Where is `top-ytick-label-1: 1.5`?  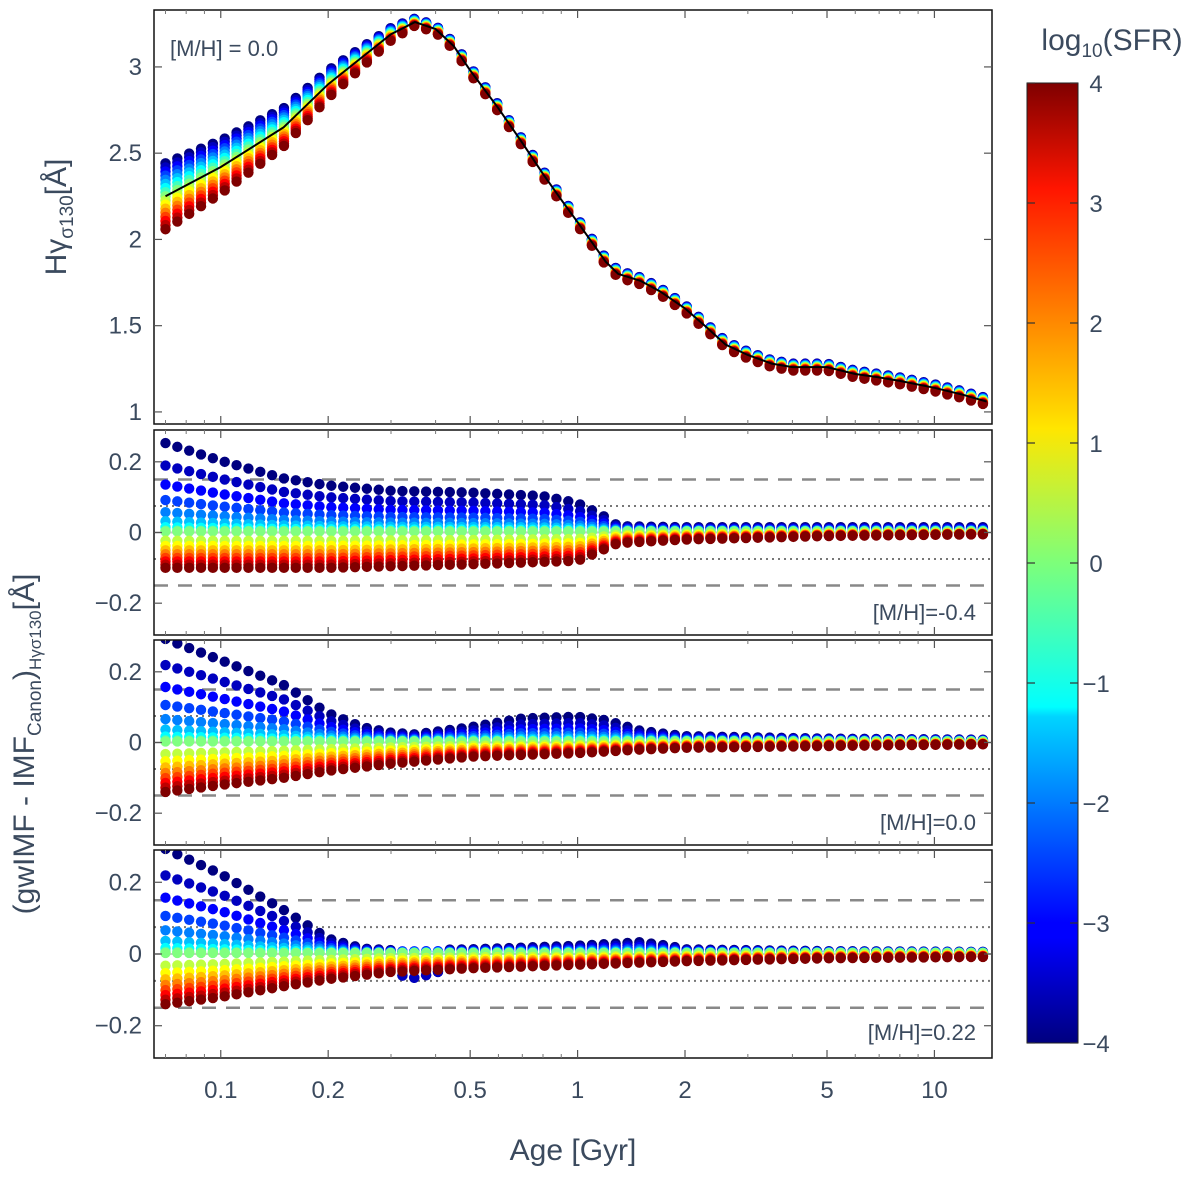 top-ytick-label-1: 1.5 is located at coordinates (125, 326).